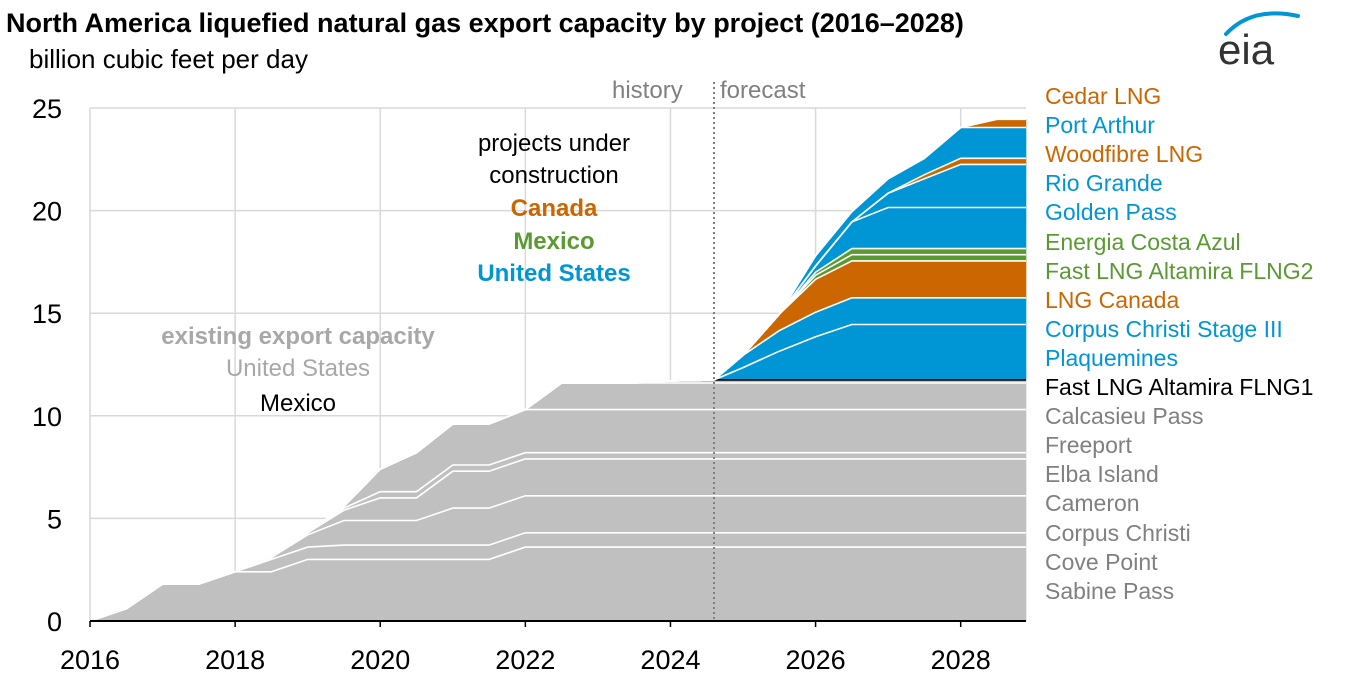  Describe the element at coordinates (54, 519) in the screenshot. I see `y-tick-label-5: 5` at that location.